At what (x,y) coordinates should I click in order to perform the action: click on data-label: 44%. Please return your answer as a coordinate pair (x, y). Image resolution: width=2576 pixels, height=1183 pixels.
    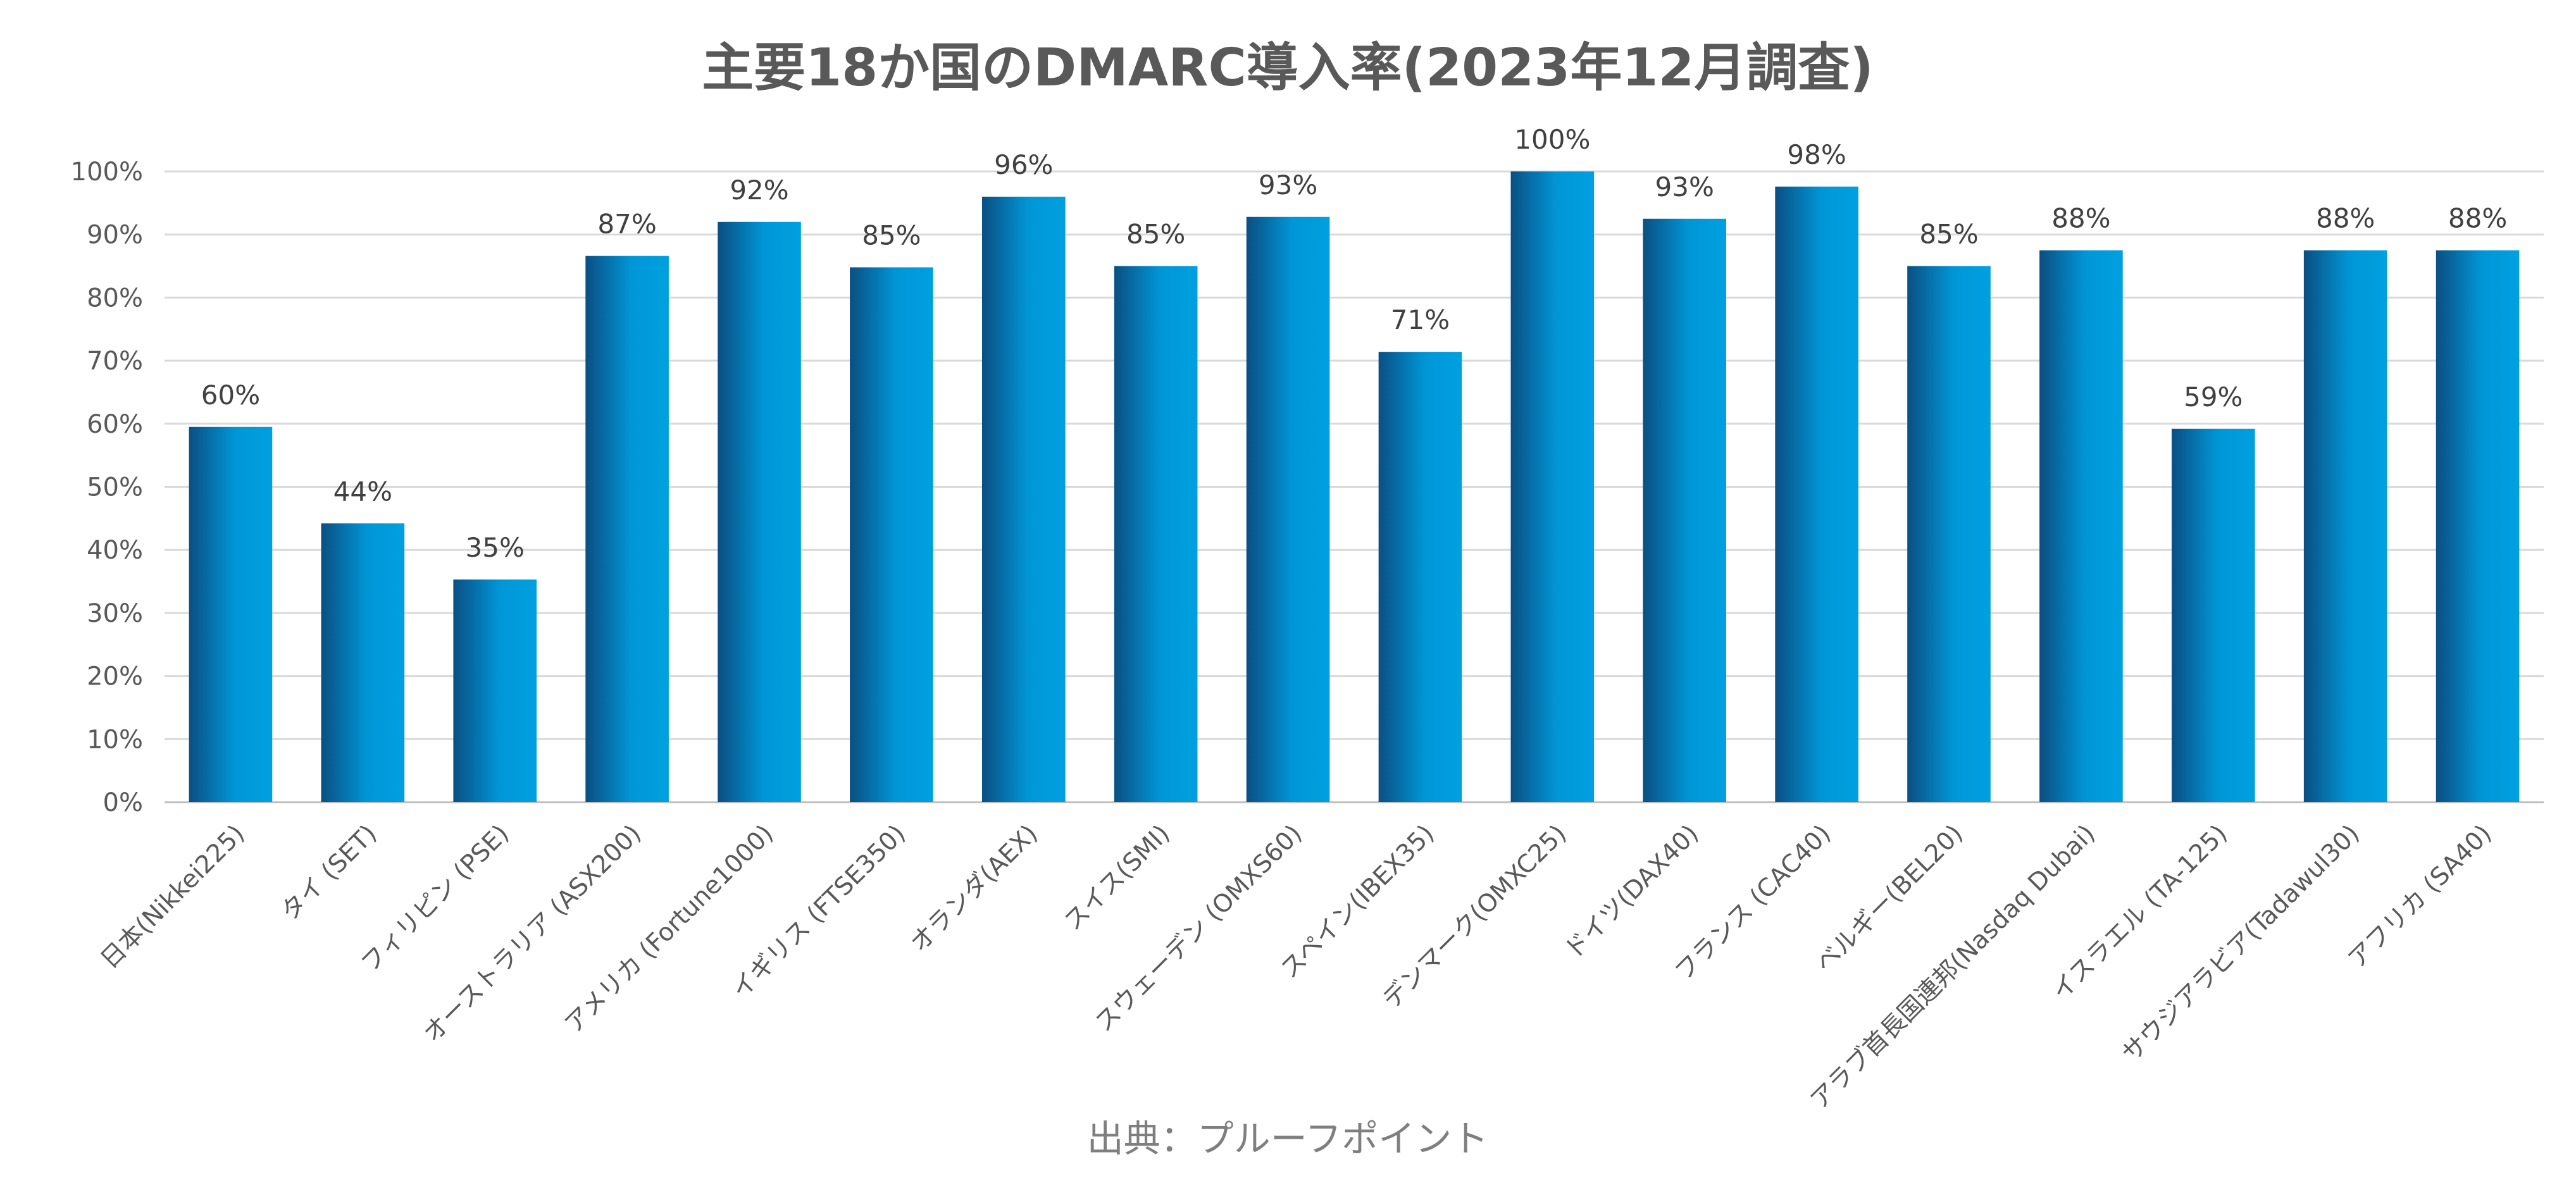
    Looking at the image, I should click on (362, 491).